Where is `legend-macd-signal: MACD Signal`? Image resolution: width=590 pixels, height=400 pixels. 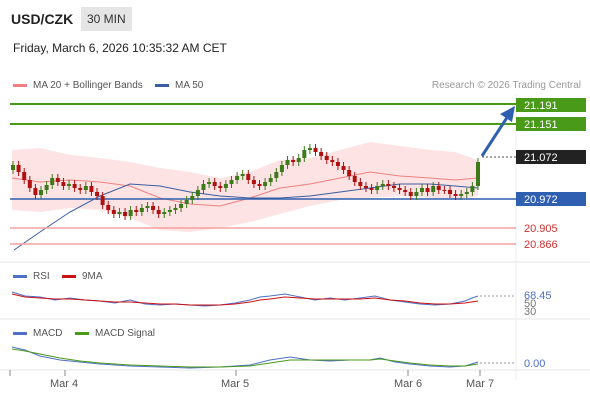 legend-macd-signal: MACD Signal is located at coordinates (115, 333).